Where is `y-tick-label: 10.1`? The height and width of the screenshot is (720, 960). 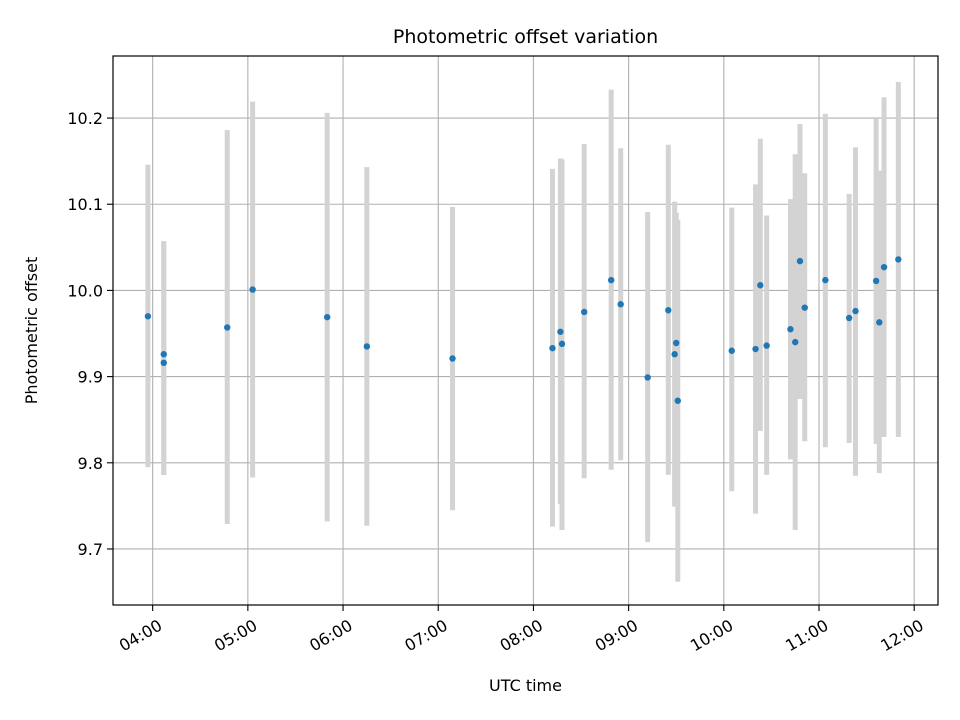
y-tick-label: 10.1 is located at coordinates (85, 204).